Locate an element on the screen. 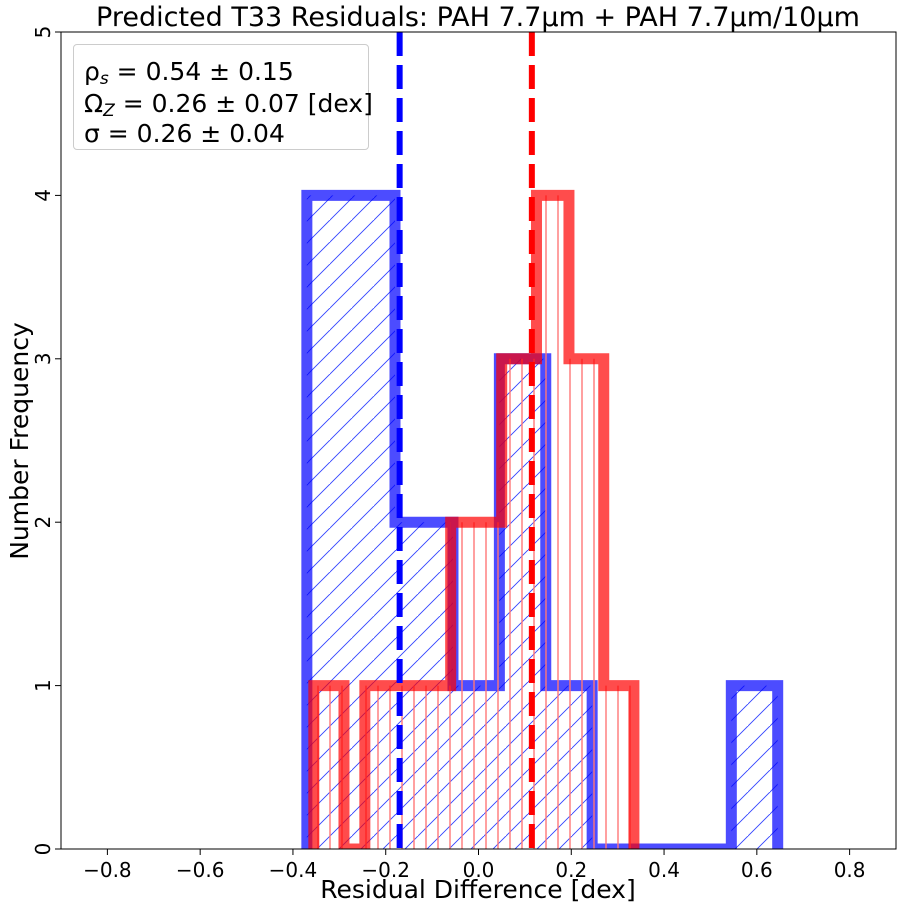 This screenshot has height=909, width=908. y-tick-label: 3 is located at coordinates (43, 358).